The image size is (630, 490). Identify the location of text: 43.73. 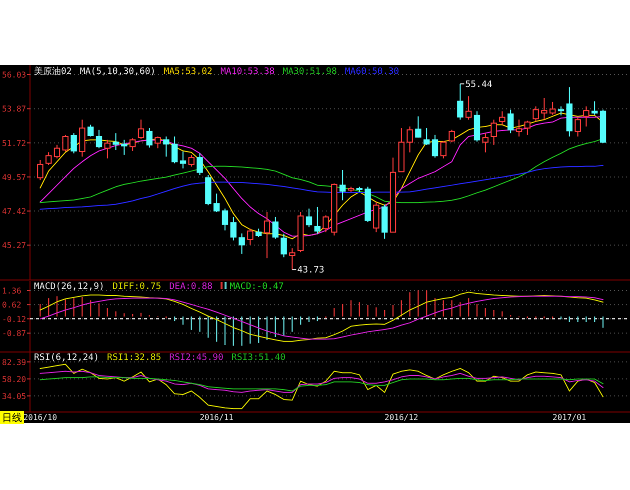
(310, 271).